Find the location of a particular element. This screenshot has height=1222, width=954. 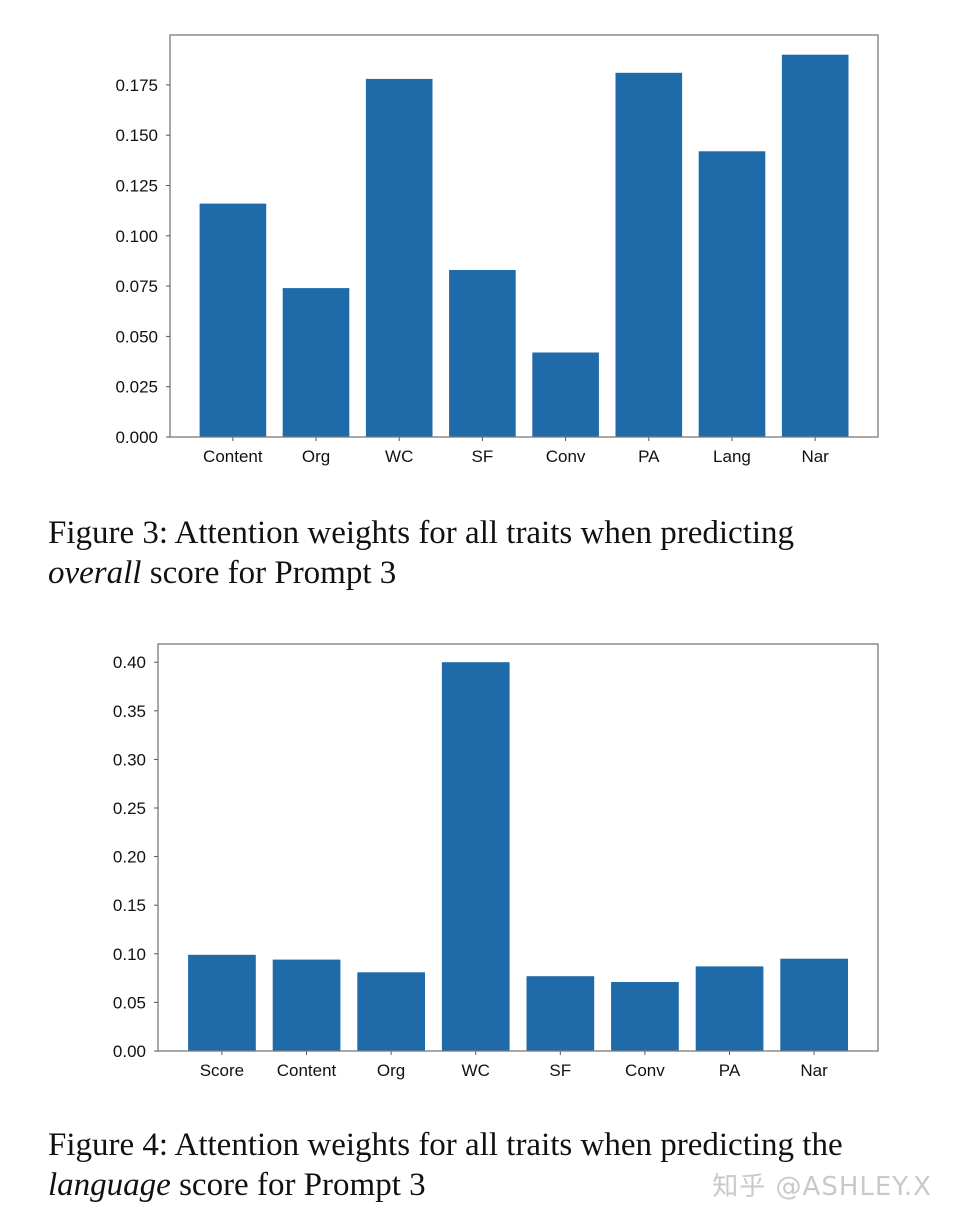

y-tick-label: 0.05 is located at coordinates (129, 1002).